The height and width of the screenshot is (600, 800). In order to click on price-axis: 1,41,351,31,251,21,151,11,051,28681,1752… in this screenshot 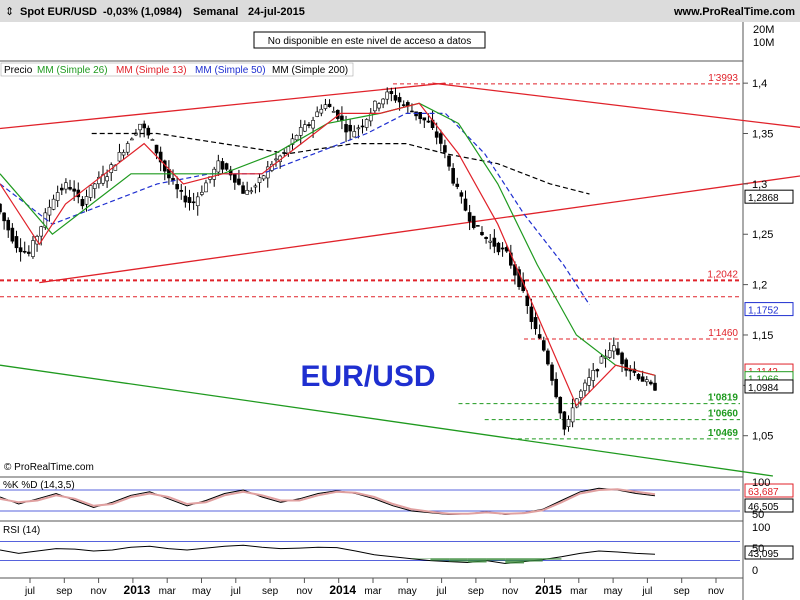, I will do `click(768, 260)`.